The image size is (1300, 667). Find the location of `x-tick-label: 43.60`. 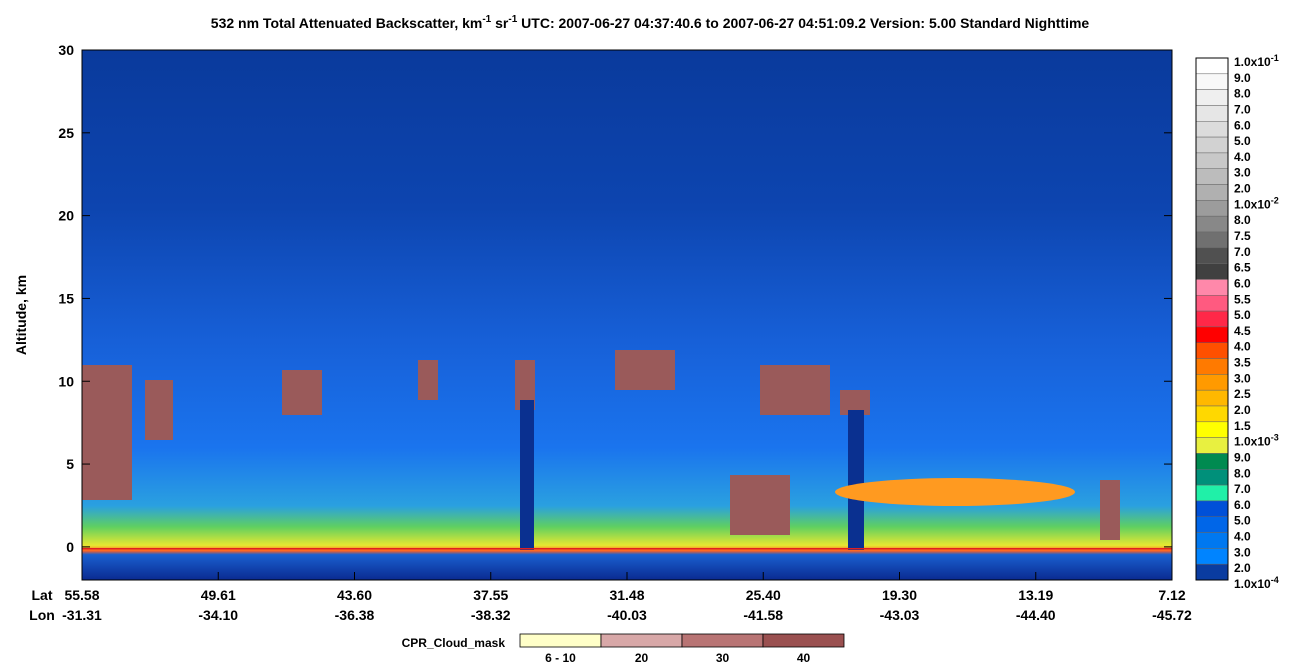

x-tick-label: 43.60 is located at coordinates (354, 595).